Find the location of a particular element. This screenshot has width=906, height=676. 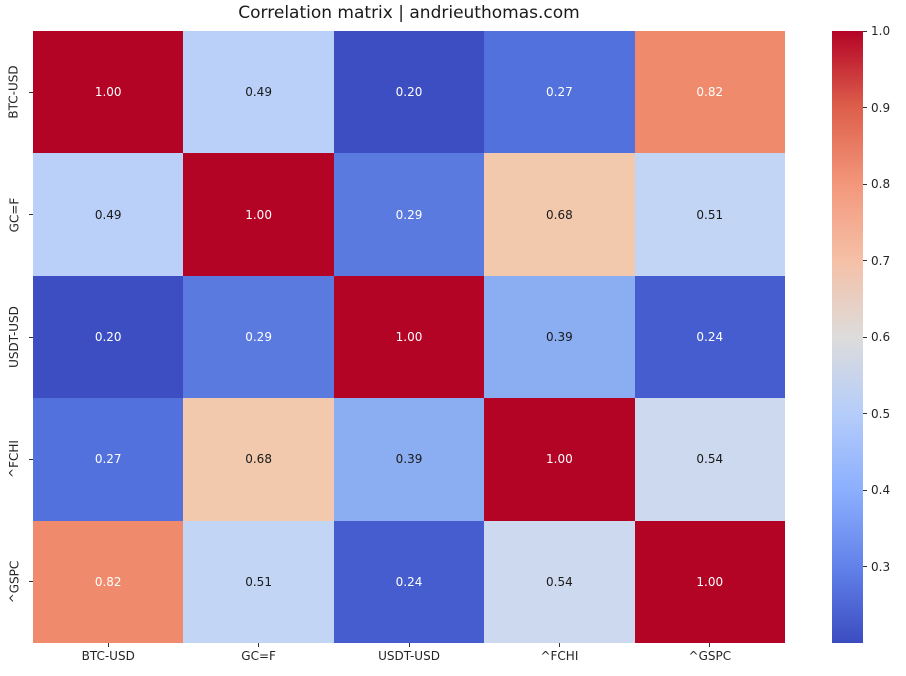

y-axis-label-text: GC=F is located at coordinates (14, 214).